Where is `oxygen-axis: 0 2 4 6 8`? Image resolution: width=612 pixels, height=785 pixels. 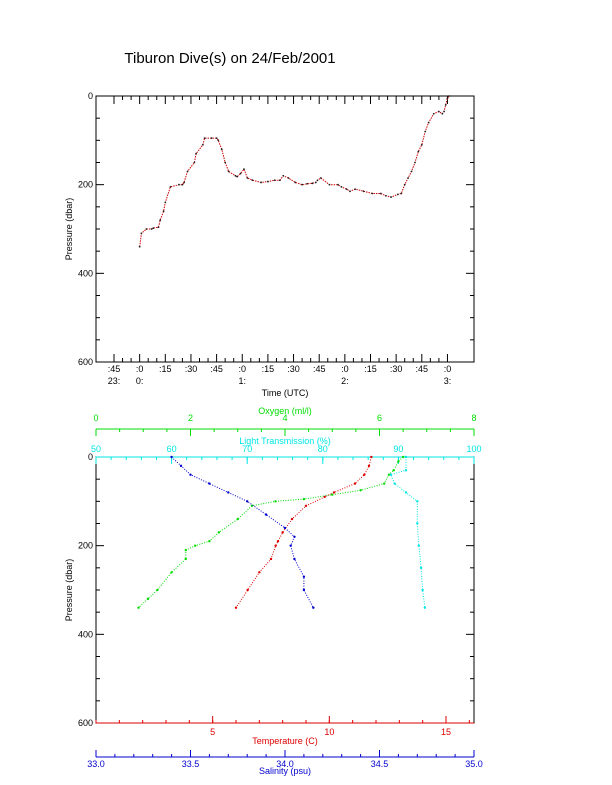
oxygen-axis: 0 2 4 6 8 is located at coordinates (285, 424).